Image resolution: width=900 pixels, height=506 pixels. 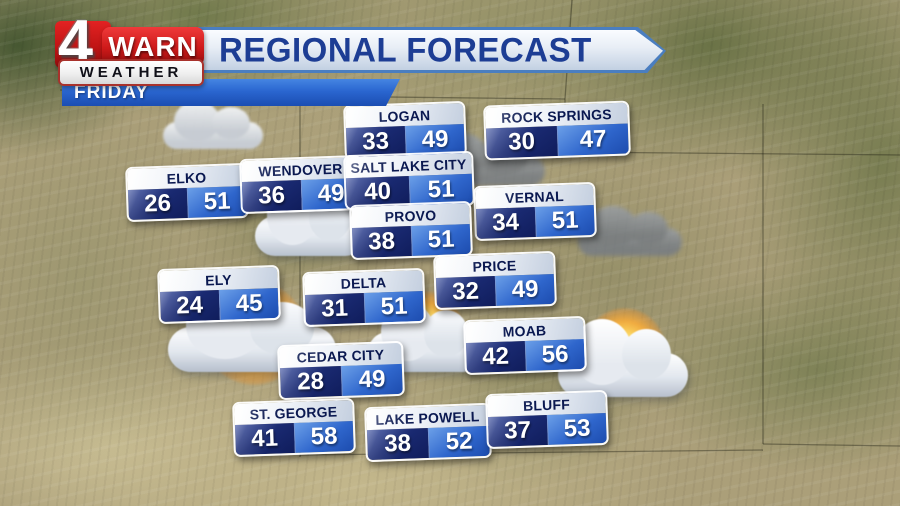 What do you see at coordinates (592, 140) in the screenshot?
I see `high-temperature: 47` at bounding box center [592, 140].